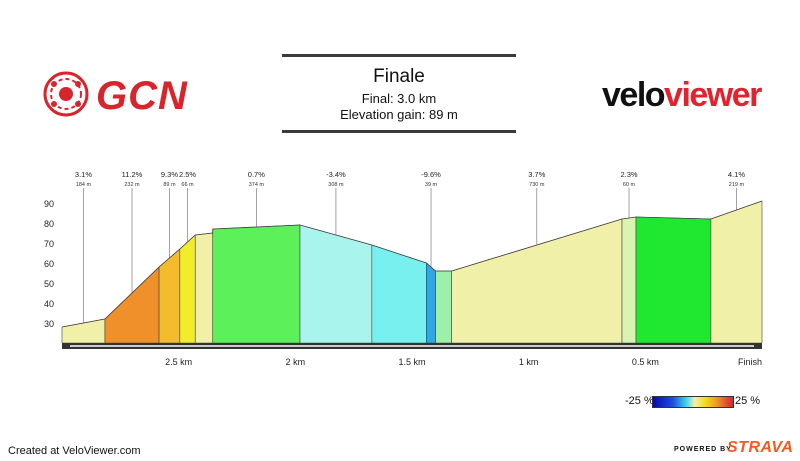 Image resolution: width=800 pixels, height=461 pixels. Describe the element at coordinates (83, 174) in the screenshot. I see `segment-grade-label: 3.1%` at that location.